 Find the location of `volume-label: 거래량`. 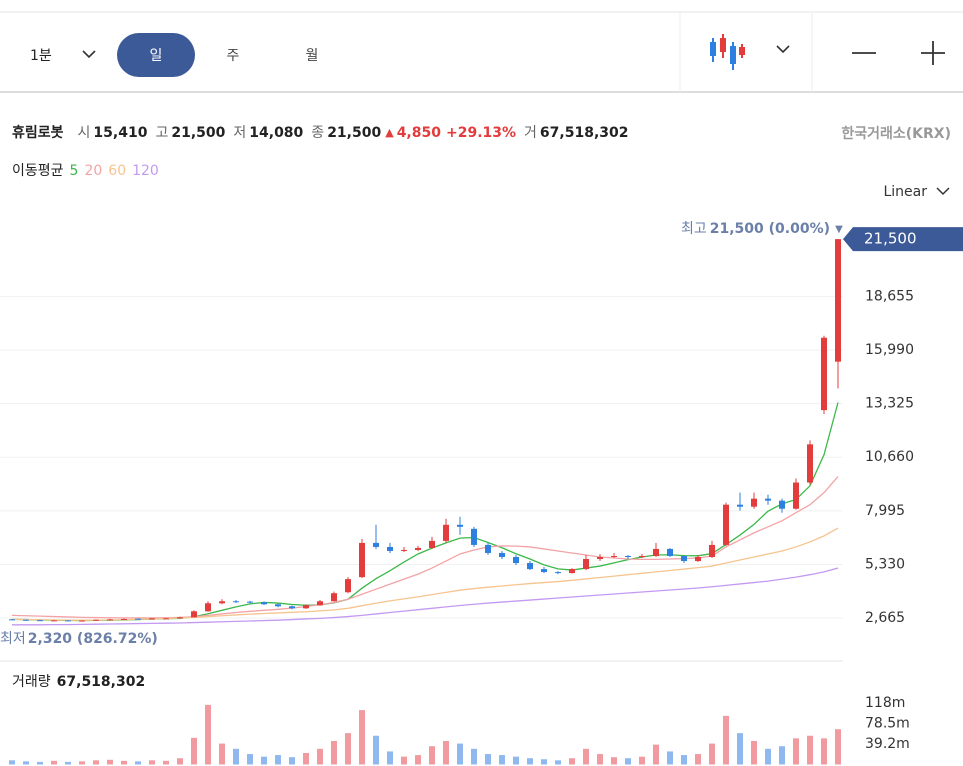

volume-label: 거래량 is located at coordinates (31, 682).